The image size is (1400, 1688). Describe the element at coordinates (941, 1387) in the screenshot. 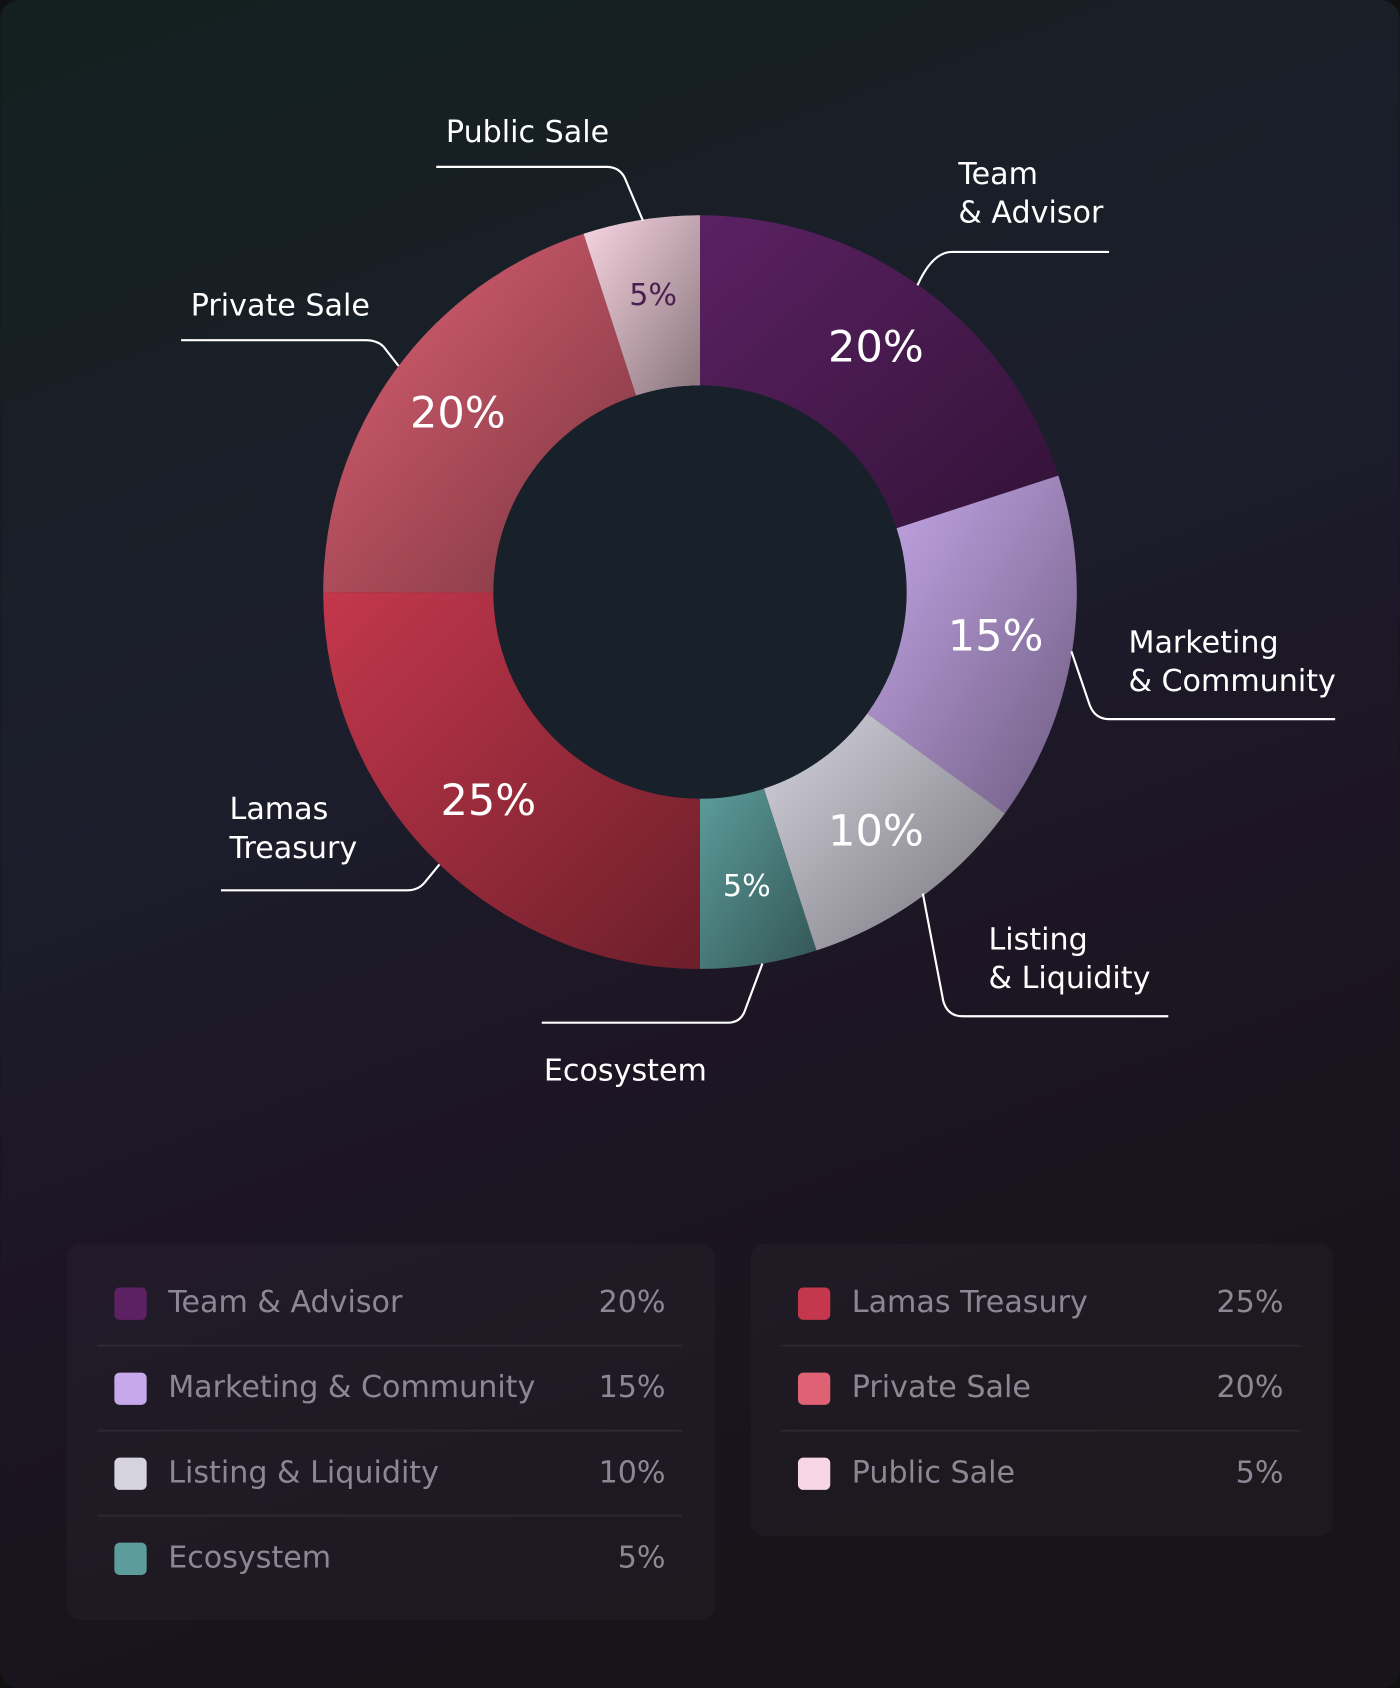

I see `legend-label: Private Sale` at that location.